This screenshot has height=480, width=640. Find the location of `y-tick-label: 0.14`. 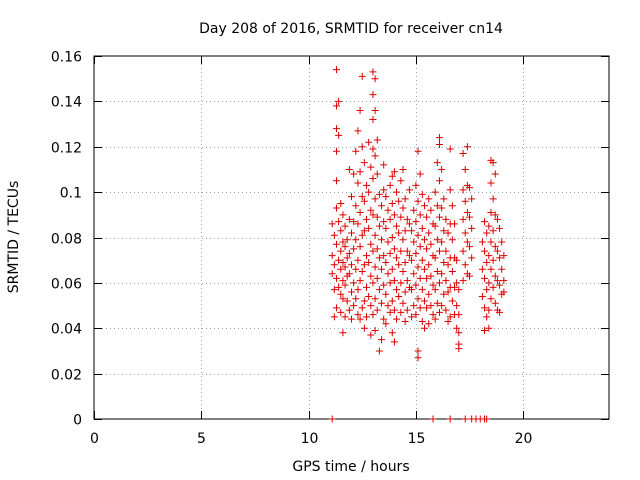

y-tick-label: 0.14 is located at coordinates (66, 103).